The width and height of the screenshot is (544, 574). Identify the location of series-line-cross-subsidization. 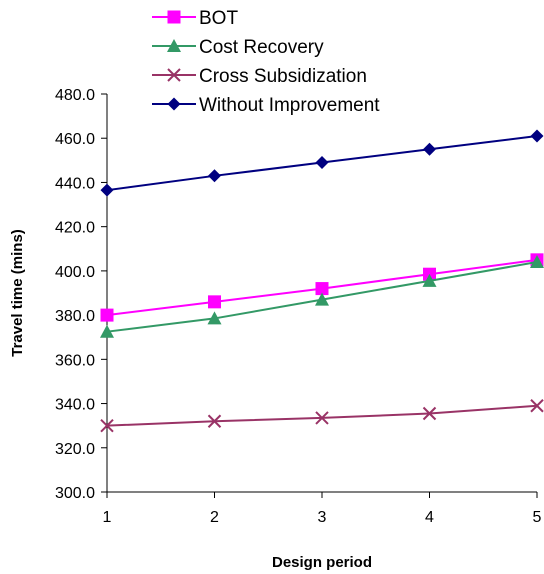
(322, 415).